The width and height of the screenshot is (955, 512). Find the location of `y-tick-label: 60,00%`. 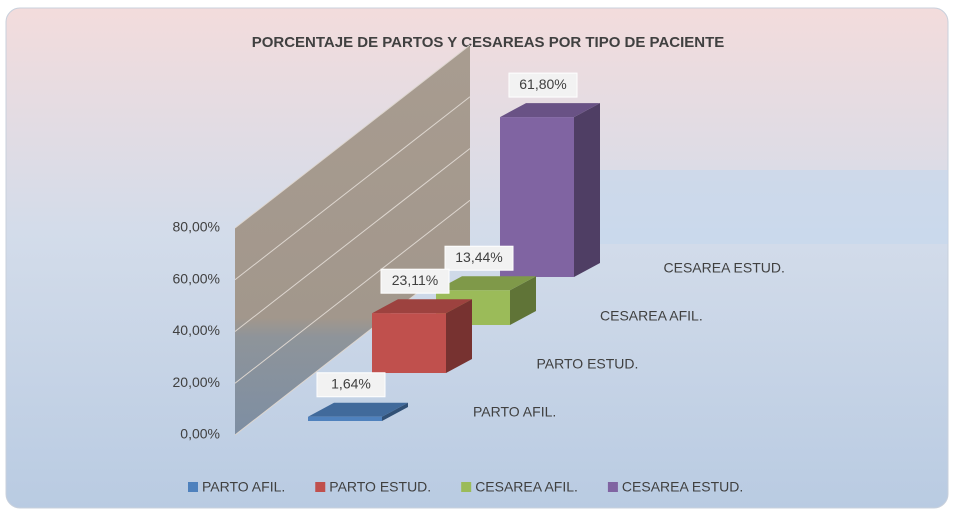

y-tick-label: 60,00% is located at coordinates (196, 278).